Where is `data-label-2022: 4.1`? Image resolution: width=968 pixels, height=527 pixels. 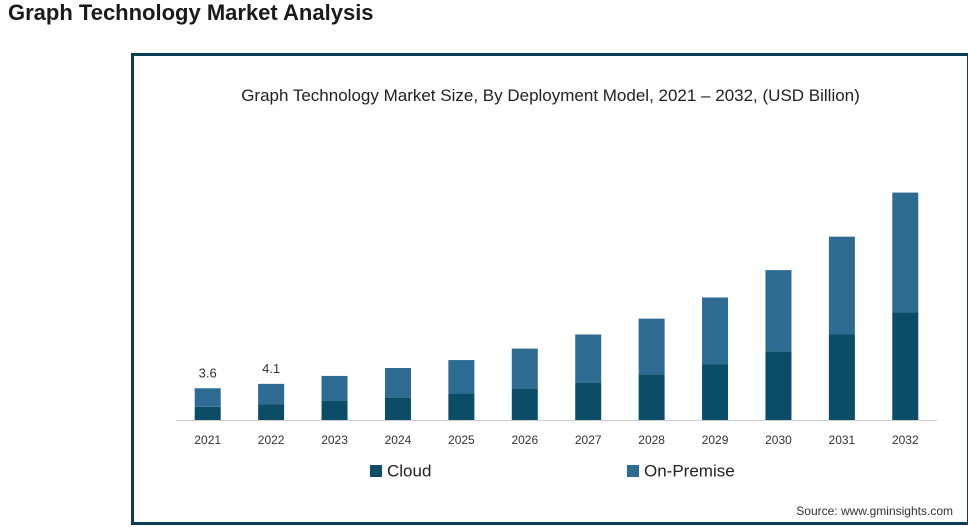
data-label-2022: 4.1 is located at coordinates (271, 368).